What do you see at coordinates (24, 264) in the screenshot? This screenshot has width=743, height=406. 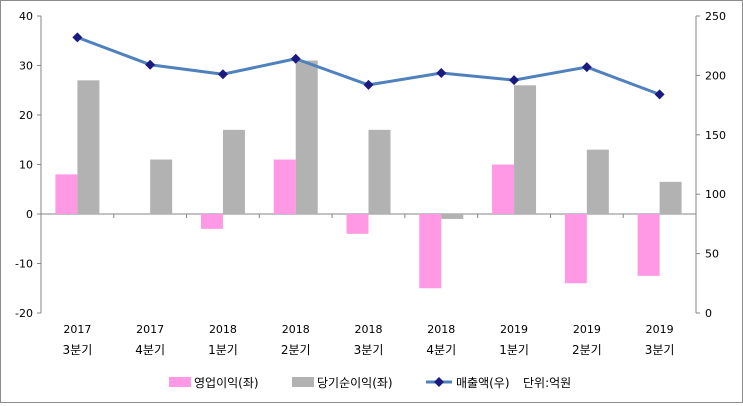 I see `left-tick-label: -10` at bounding box center [24, 264].